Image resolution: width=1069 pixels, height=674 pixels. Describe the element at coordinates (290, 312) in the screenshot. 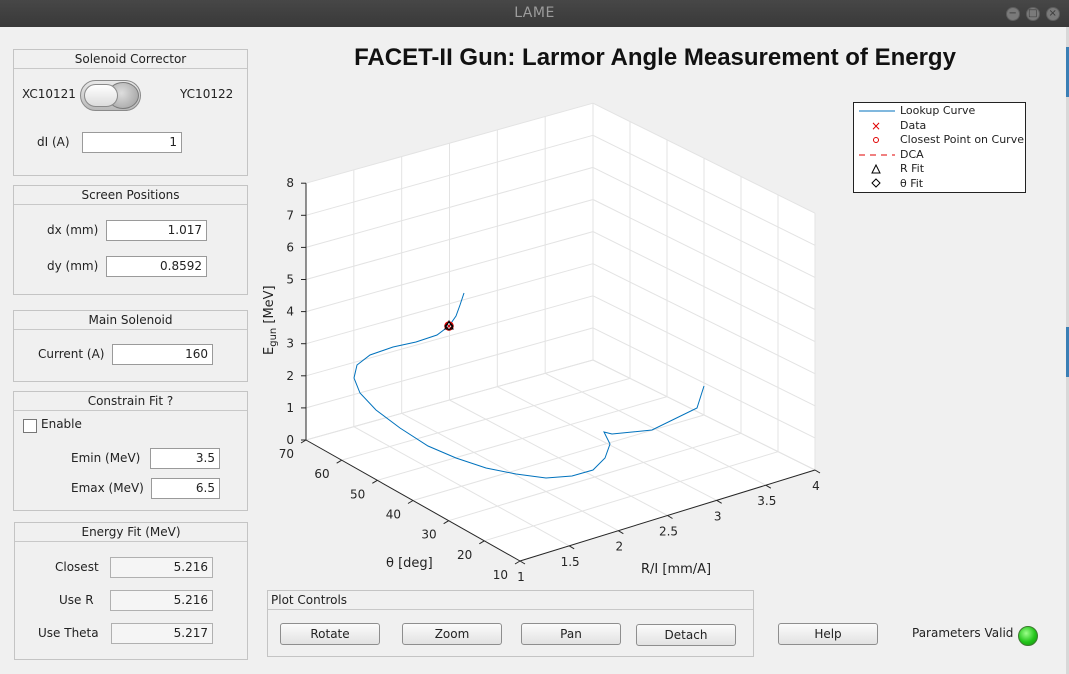

I see `z-tick-label: 4` at that location.